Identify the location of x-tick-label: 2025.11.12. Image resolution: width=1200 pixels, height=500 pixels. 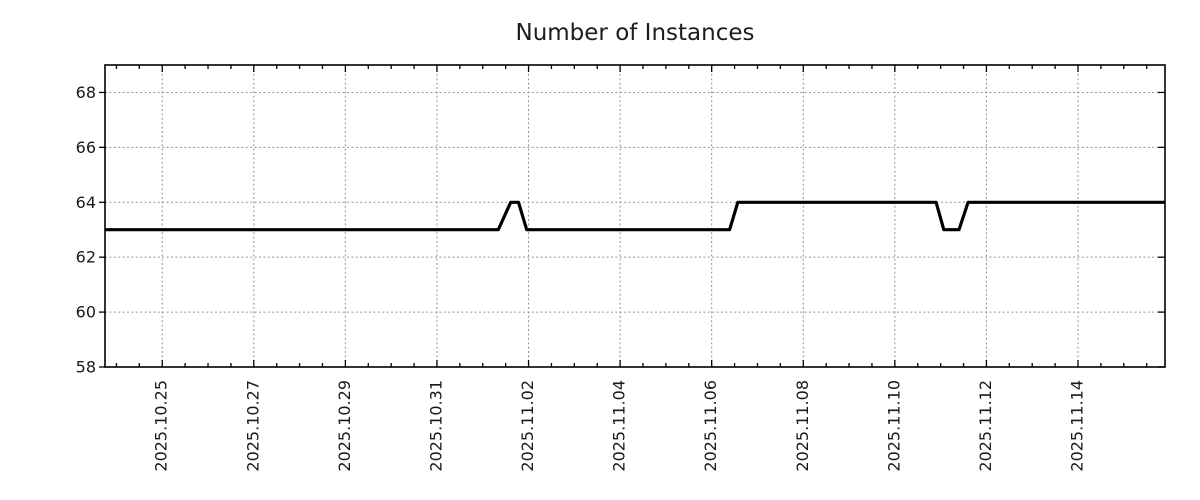
(985, 426).